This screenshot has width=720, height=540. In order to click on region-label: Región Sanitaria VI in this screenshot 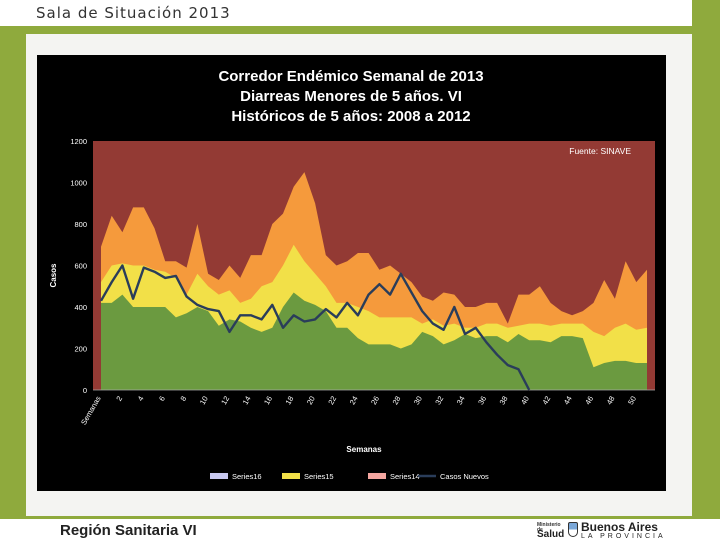, I will do `click(128, 530)`.